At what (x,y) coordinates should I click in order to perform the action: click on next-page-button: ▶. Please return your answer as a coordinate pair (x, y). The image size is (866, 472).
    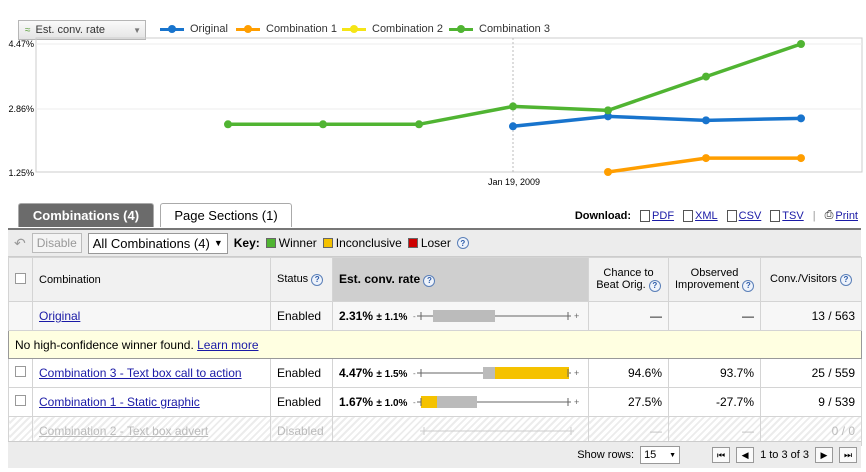
    Looking at the image, I should click on (824, 455).